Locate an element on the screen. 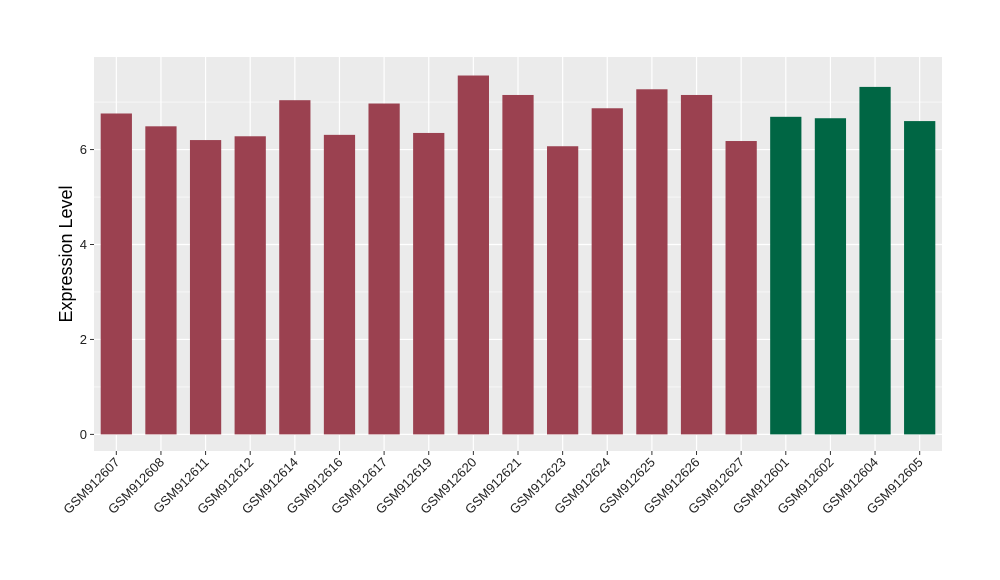  bar-GSM912625 is located at coordinates (652, 262).